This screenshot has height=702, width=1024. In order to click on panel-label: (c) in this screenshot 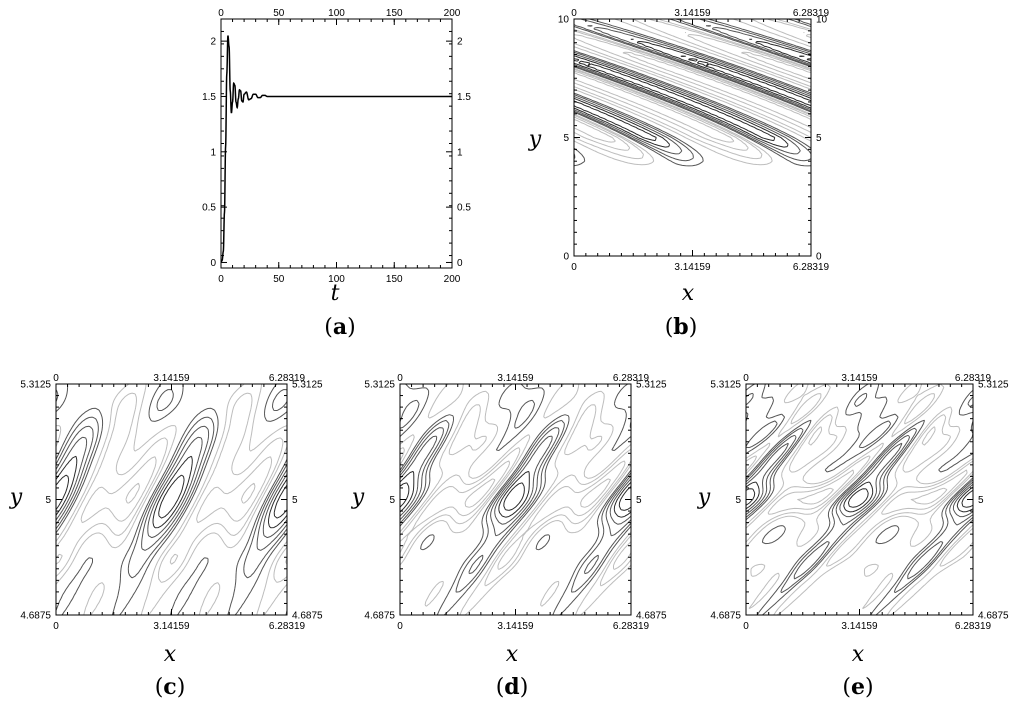, I will do `click(170, 687)`.